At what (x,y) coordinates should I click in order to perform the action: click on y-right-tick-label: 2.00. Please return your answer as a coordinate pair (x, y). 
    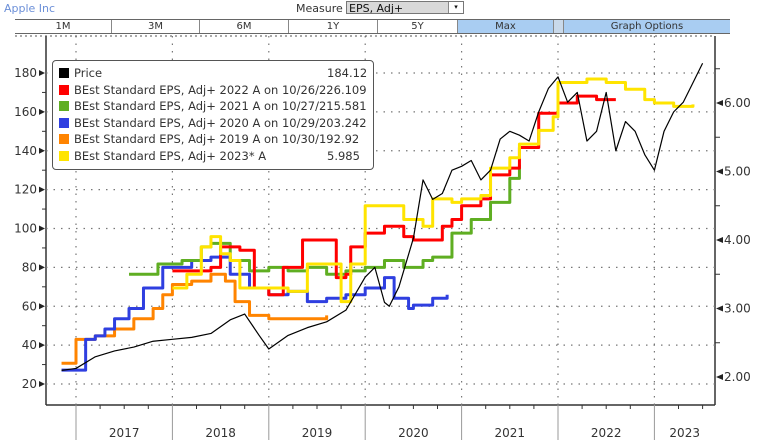
    Looking at the image, I should click on (737, 377).